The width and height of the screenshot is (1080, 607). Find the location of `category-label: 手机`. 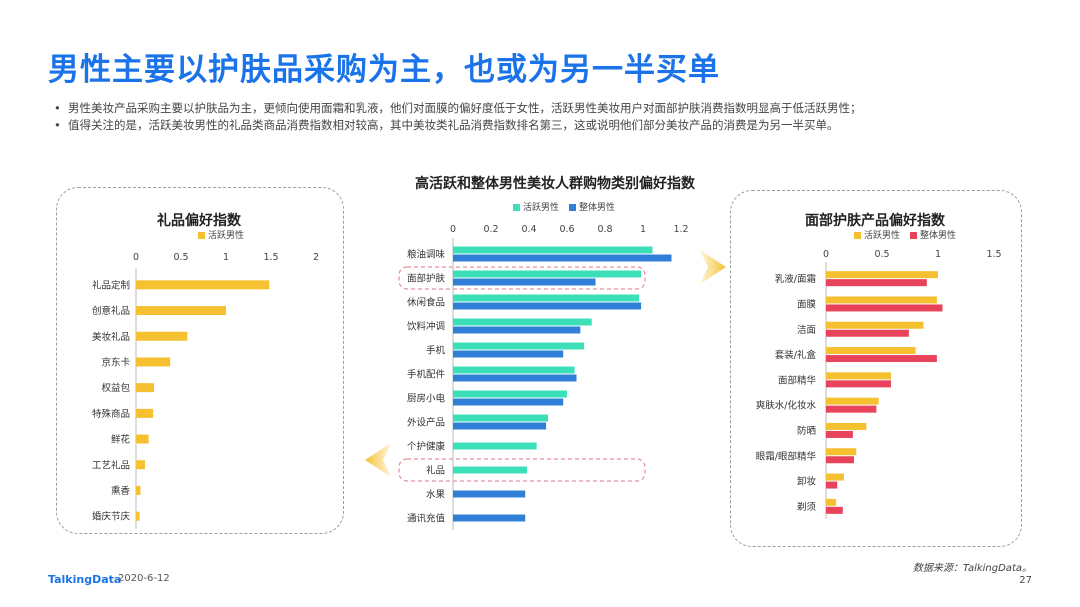

category-label: 手机 is located at coordinates (436, 351).